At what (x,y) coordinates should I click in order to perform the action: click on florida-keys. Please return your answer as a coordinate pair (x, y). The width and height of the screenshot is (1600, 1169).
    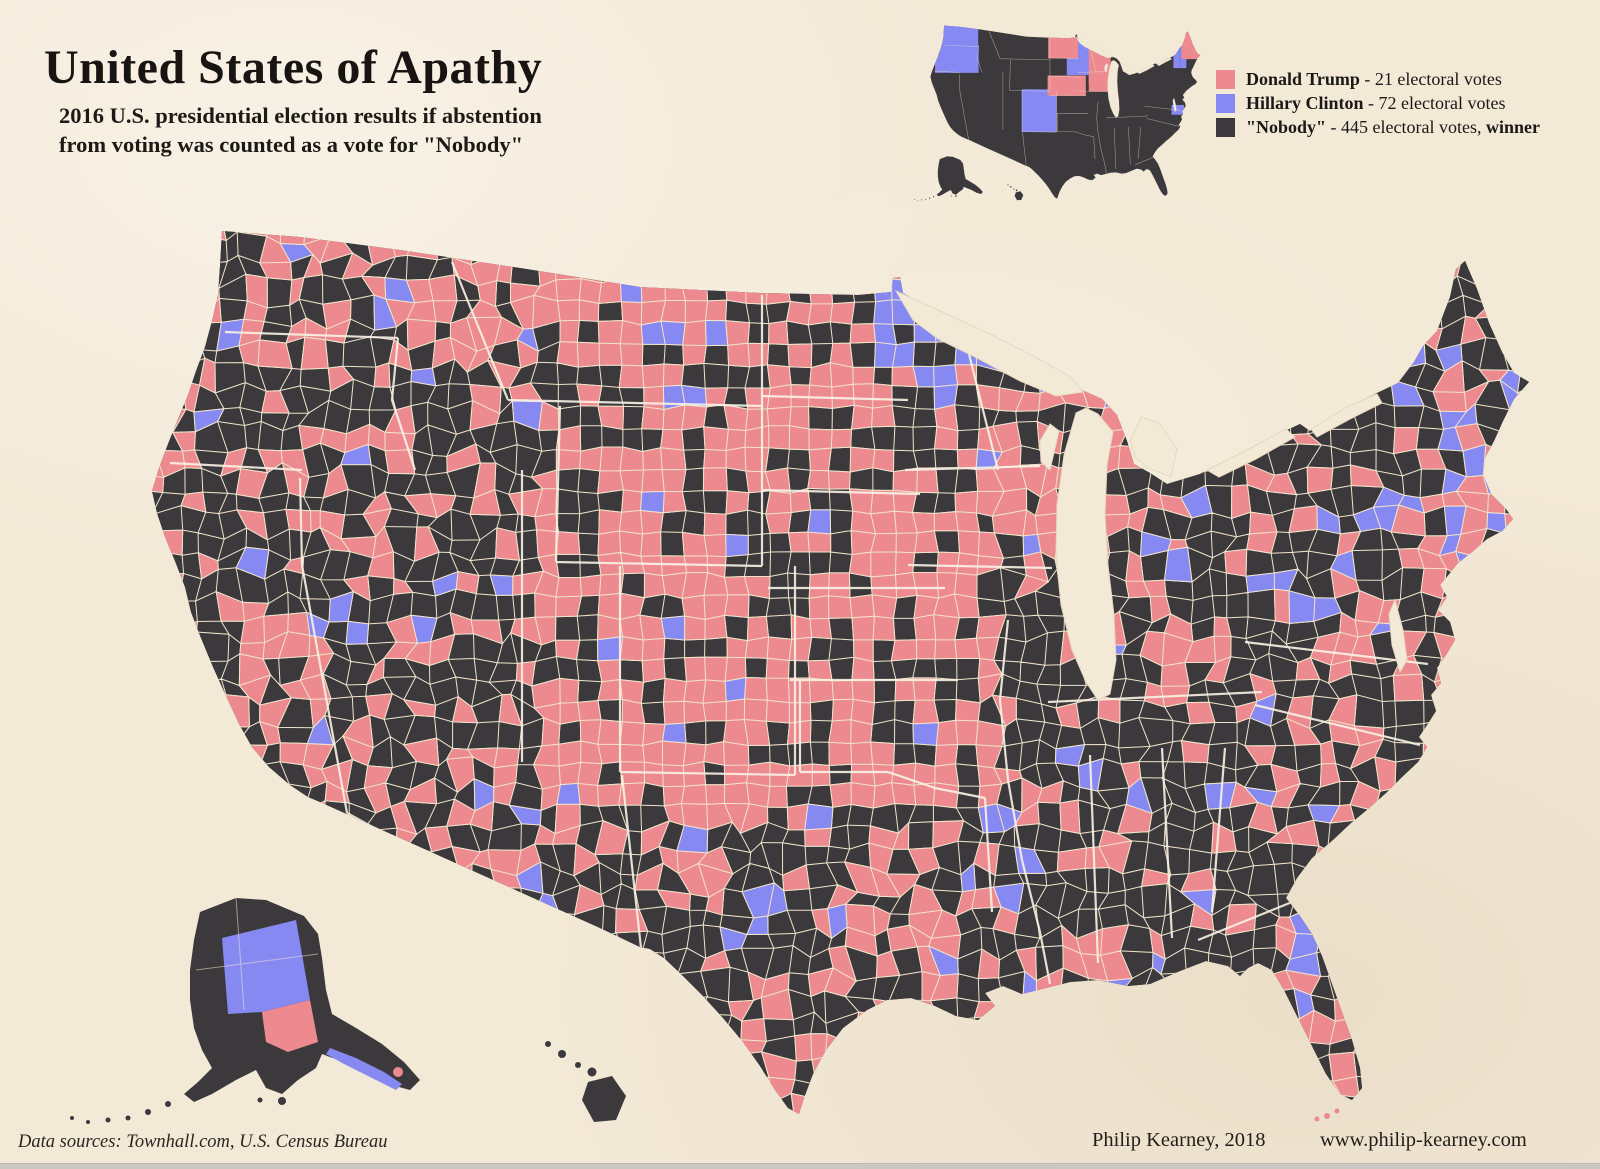
    Looking at the image, I should click on (1327, 1115).